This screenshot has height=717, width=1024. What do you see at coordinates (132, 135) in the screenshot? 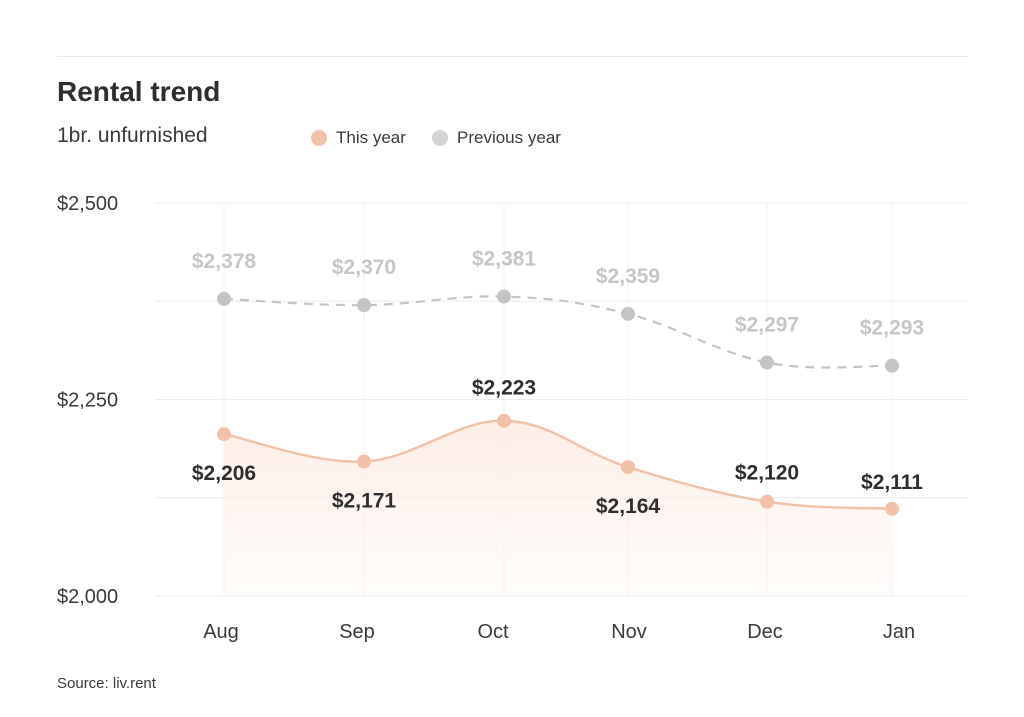
I see `chart-subtitle: 1br. unfurnished` at bounding box center [132, 135].